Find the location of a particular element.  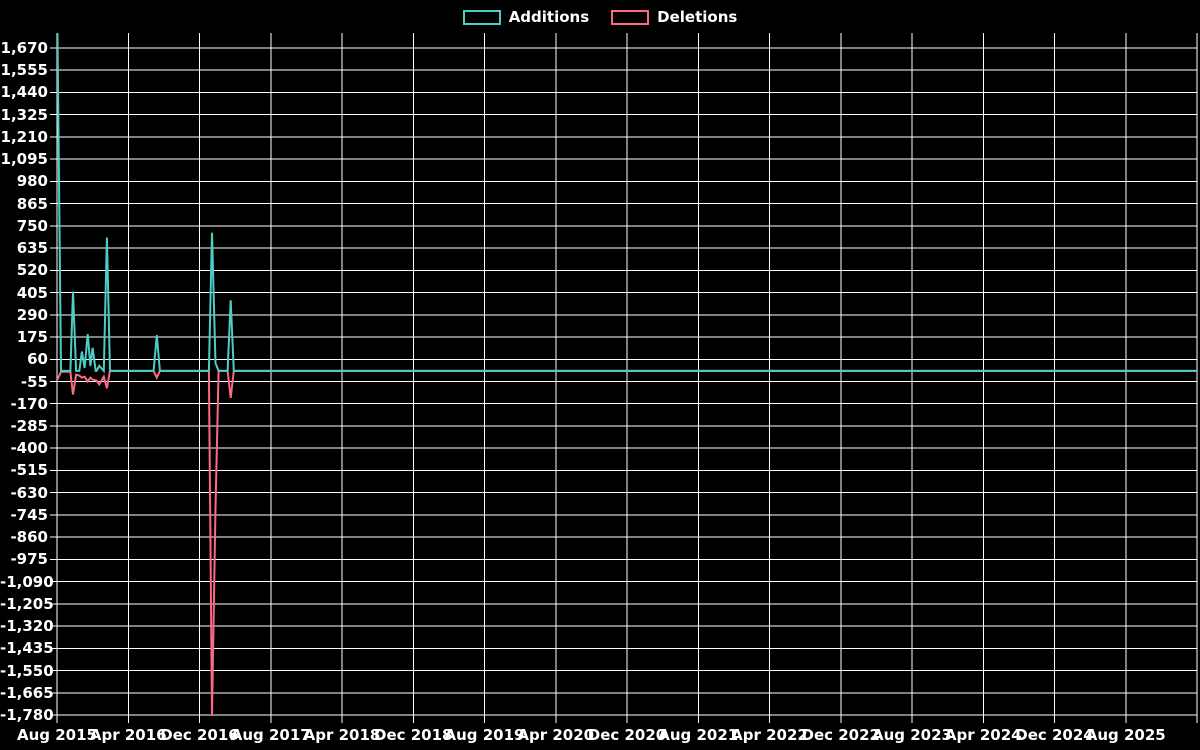

y-axis-label: -285 is located at coordinates (29, 425).